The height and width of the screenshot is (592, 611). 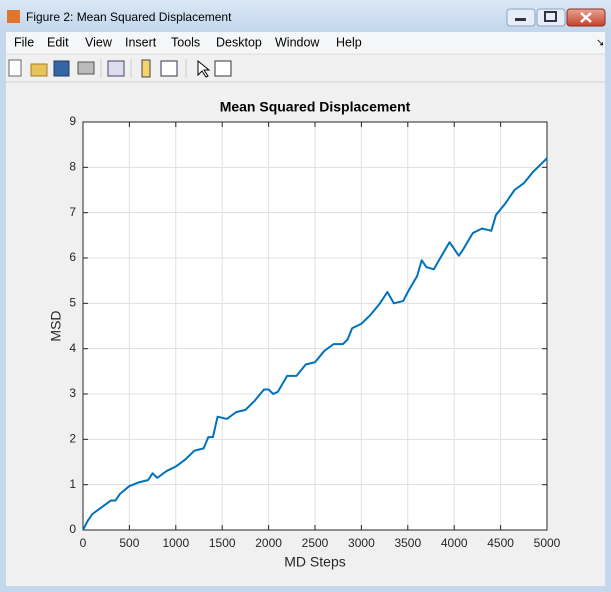 What do you see at coordinates (407, 543) in the screenshot?
I see `x-tick-label: 3500` at bounding box center [407, 543].